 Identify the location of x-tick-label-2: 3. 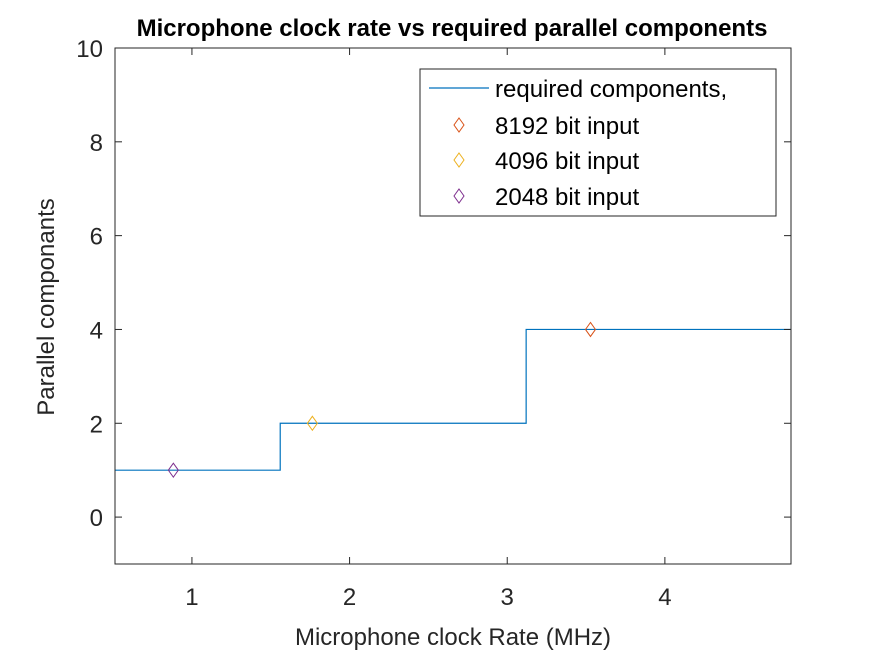
(507, 597).